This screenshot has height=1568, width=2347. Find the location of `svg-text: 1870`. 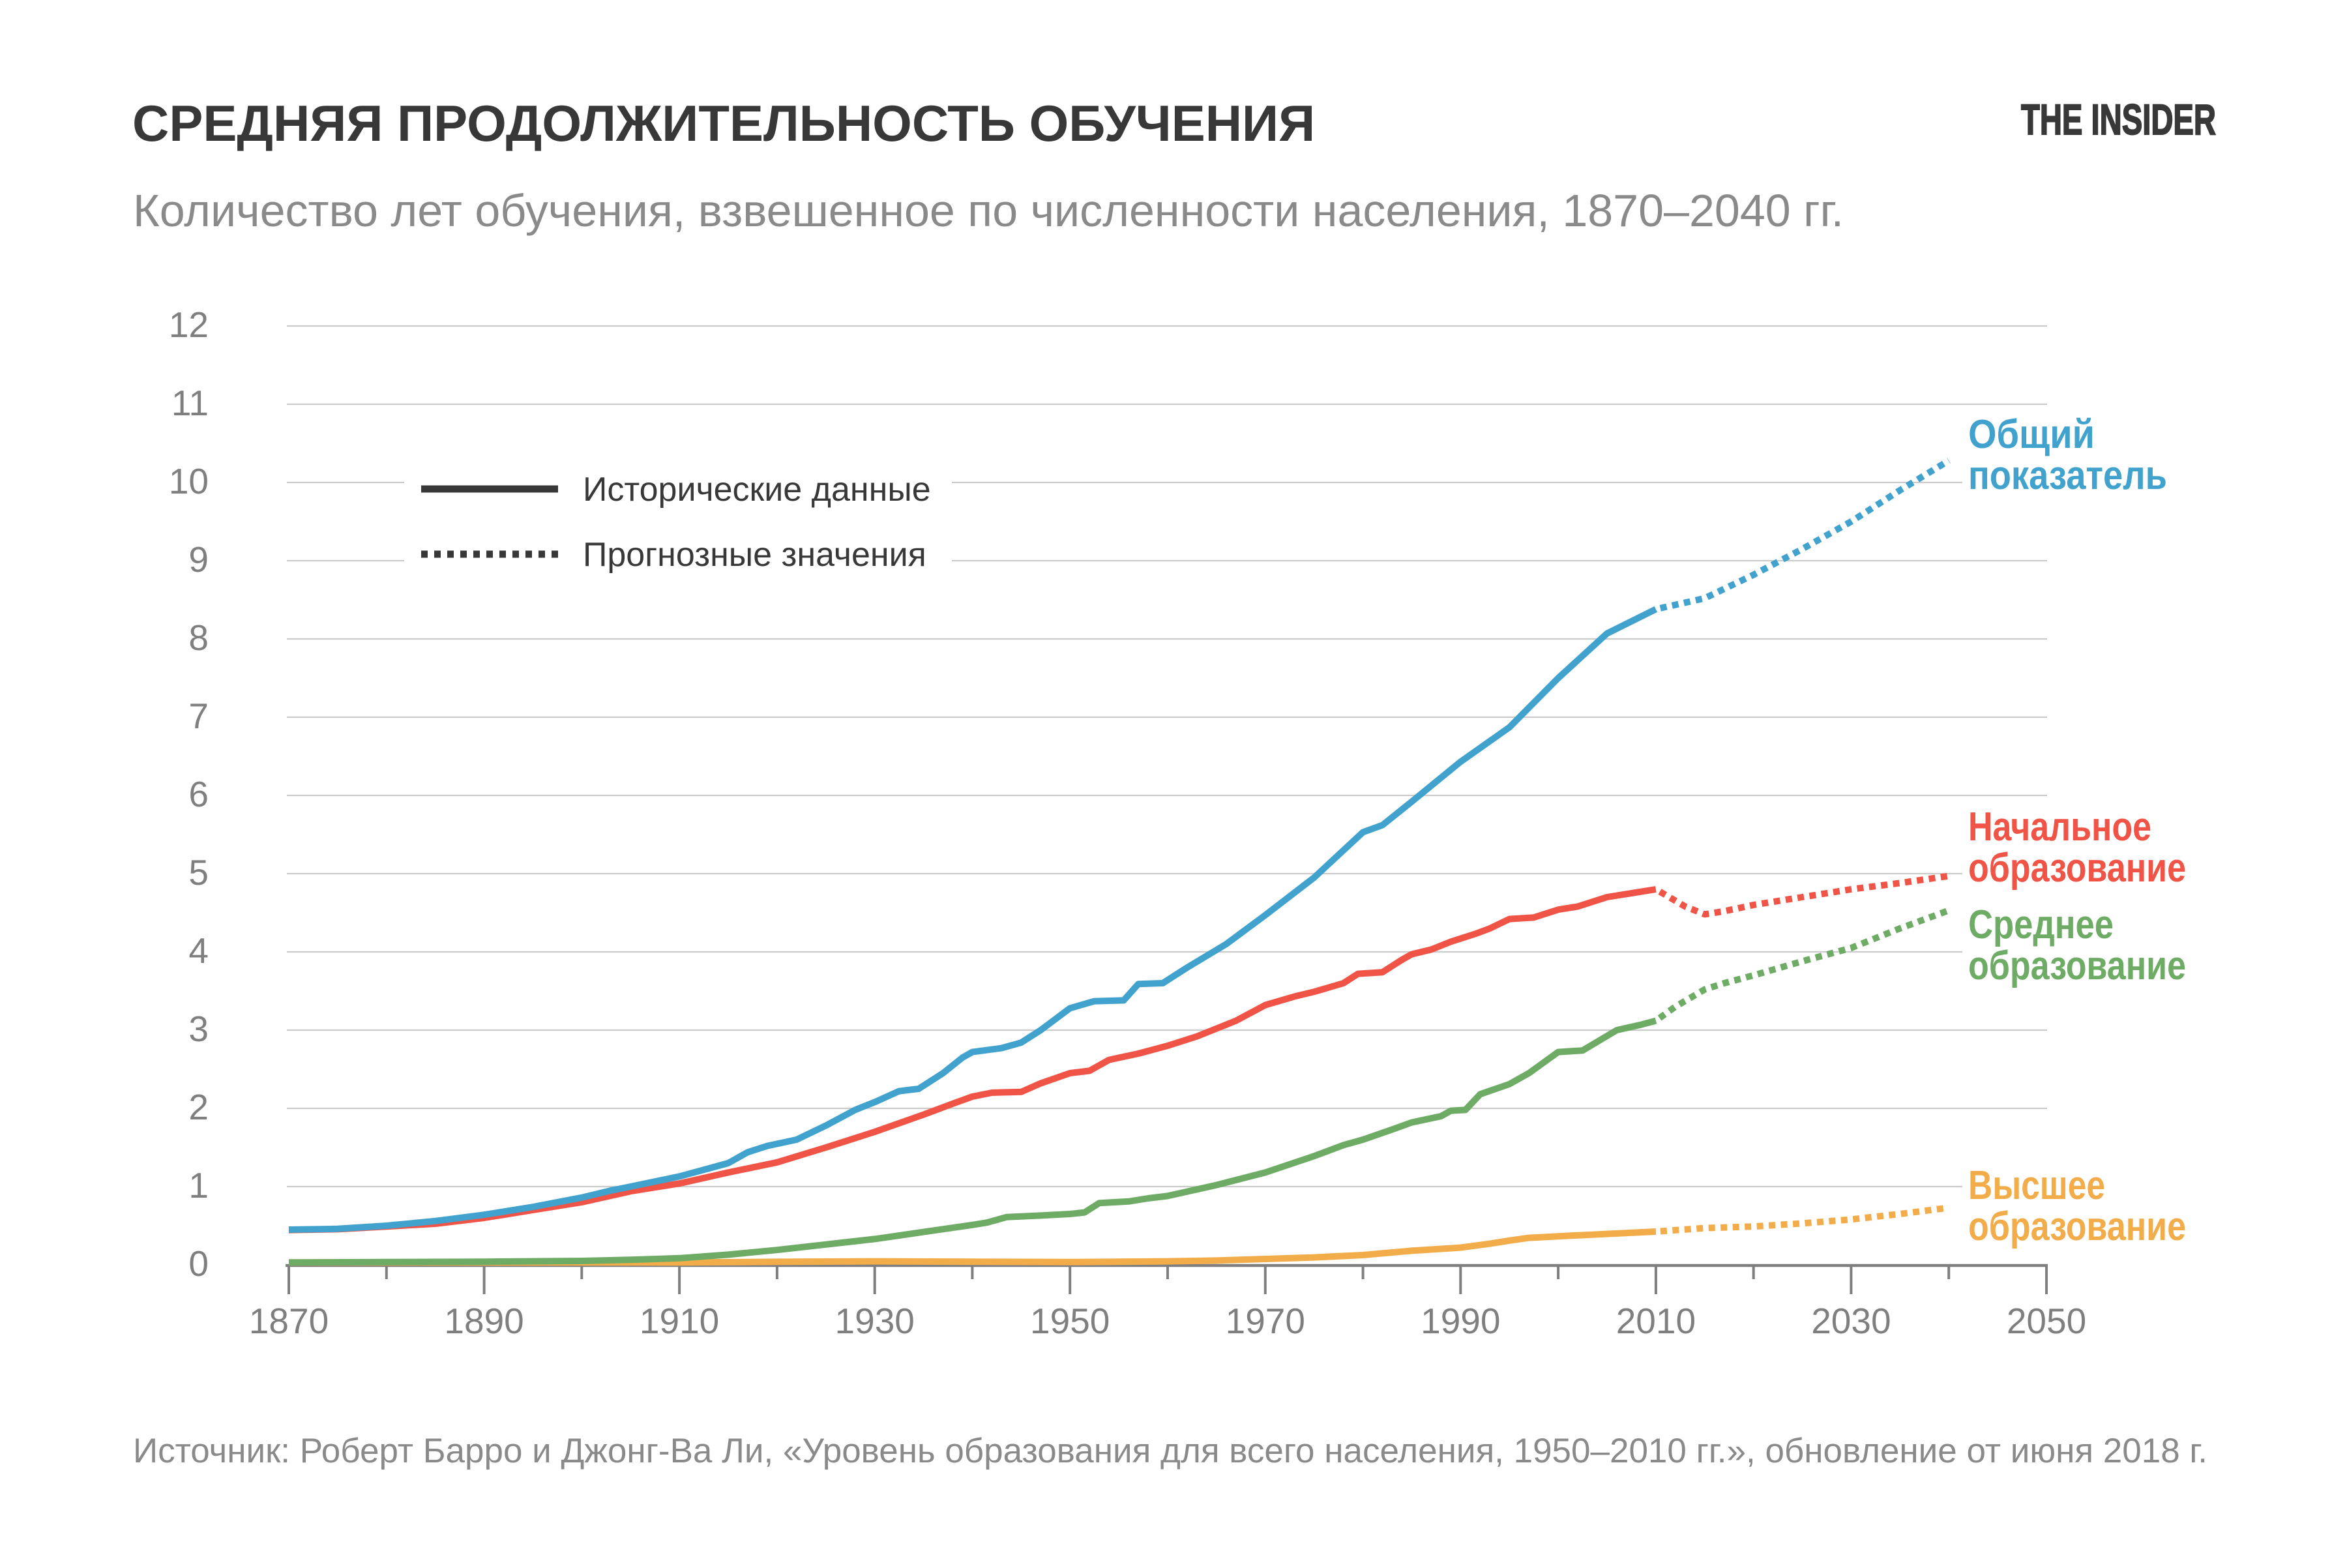

svg-text: 1870 is located at coordinates (289, 1321).